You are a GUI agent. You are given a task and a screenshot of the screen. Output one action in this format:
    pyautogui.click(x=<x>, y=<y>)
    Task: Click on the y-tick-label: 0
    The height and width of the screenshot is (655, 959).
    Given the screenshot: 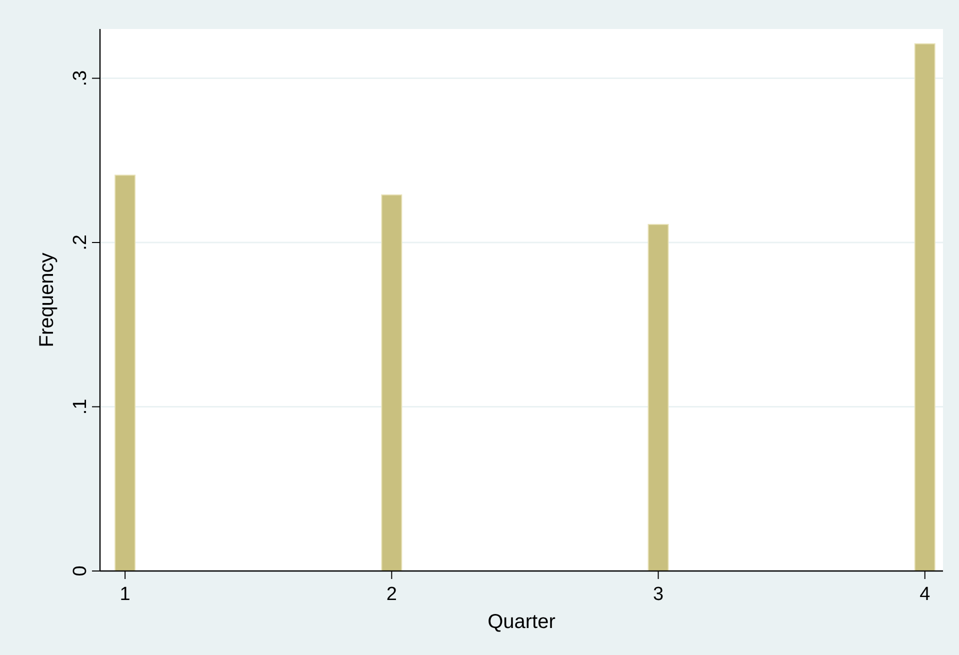 What is the action you would take?
    pyautogui.click(x=80, y=571)
    